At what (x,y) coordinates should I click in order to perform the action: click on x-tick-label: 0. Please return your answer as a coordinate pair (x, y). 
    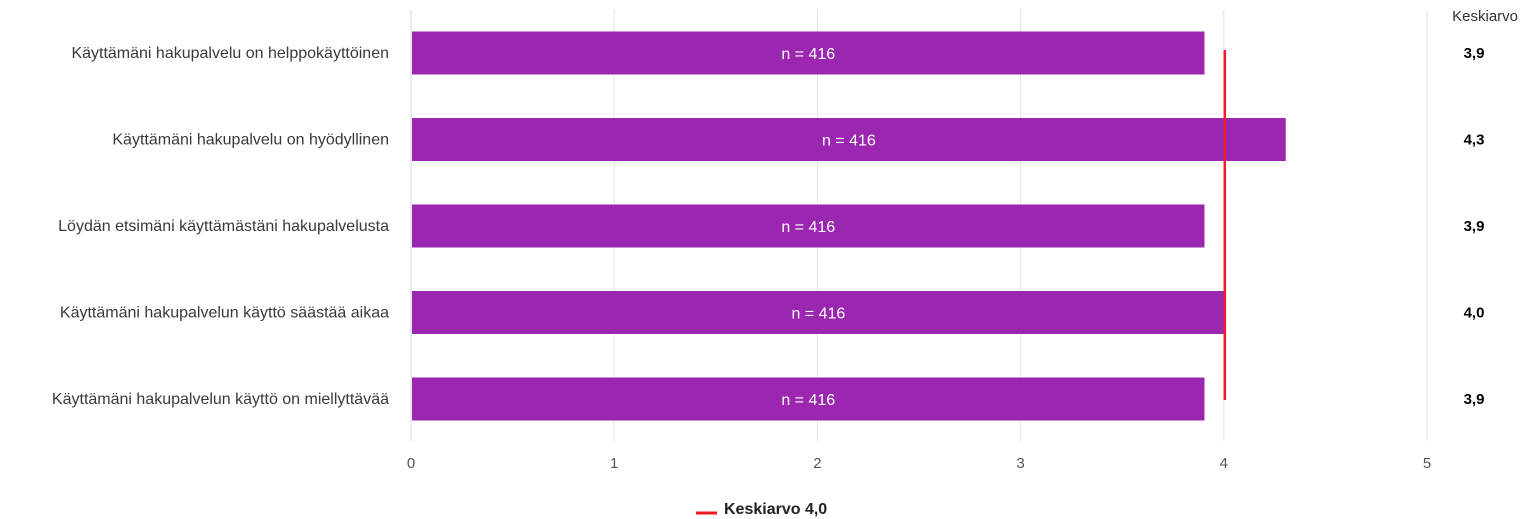
    Looking at the image, I should click on (411, 463).